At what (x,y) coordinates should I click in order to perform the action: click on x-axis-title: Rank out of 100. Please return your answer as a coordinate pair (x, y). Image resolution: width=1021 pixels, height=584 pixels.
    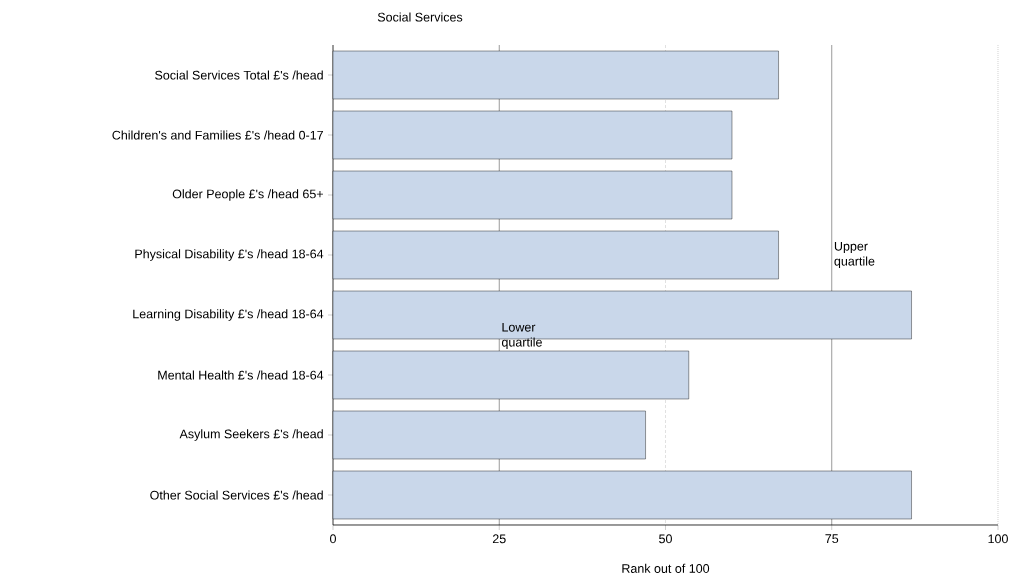
    Looking at the image, I should click on (666, 568).